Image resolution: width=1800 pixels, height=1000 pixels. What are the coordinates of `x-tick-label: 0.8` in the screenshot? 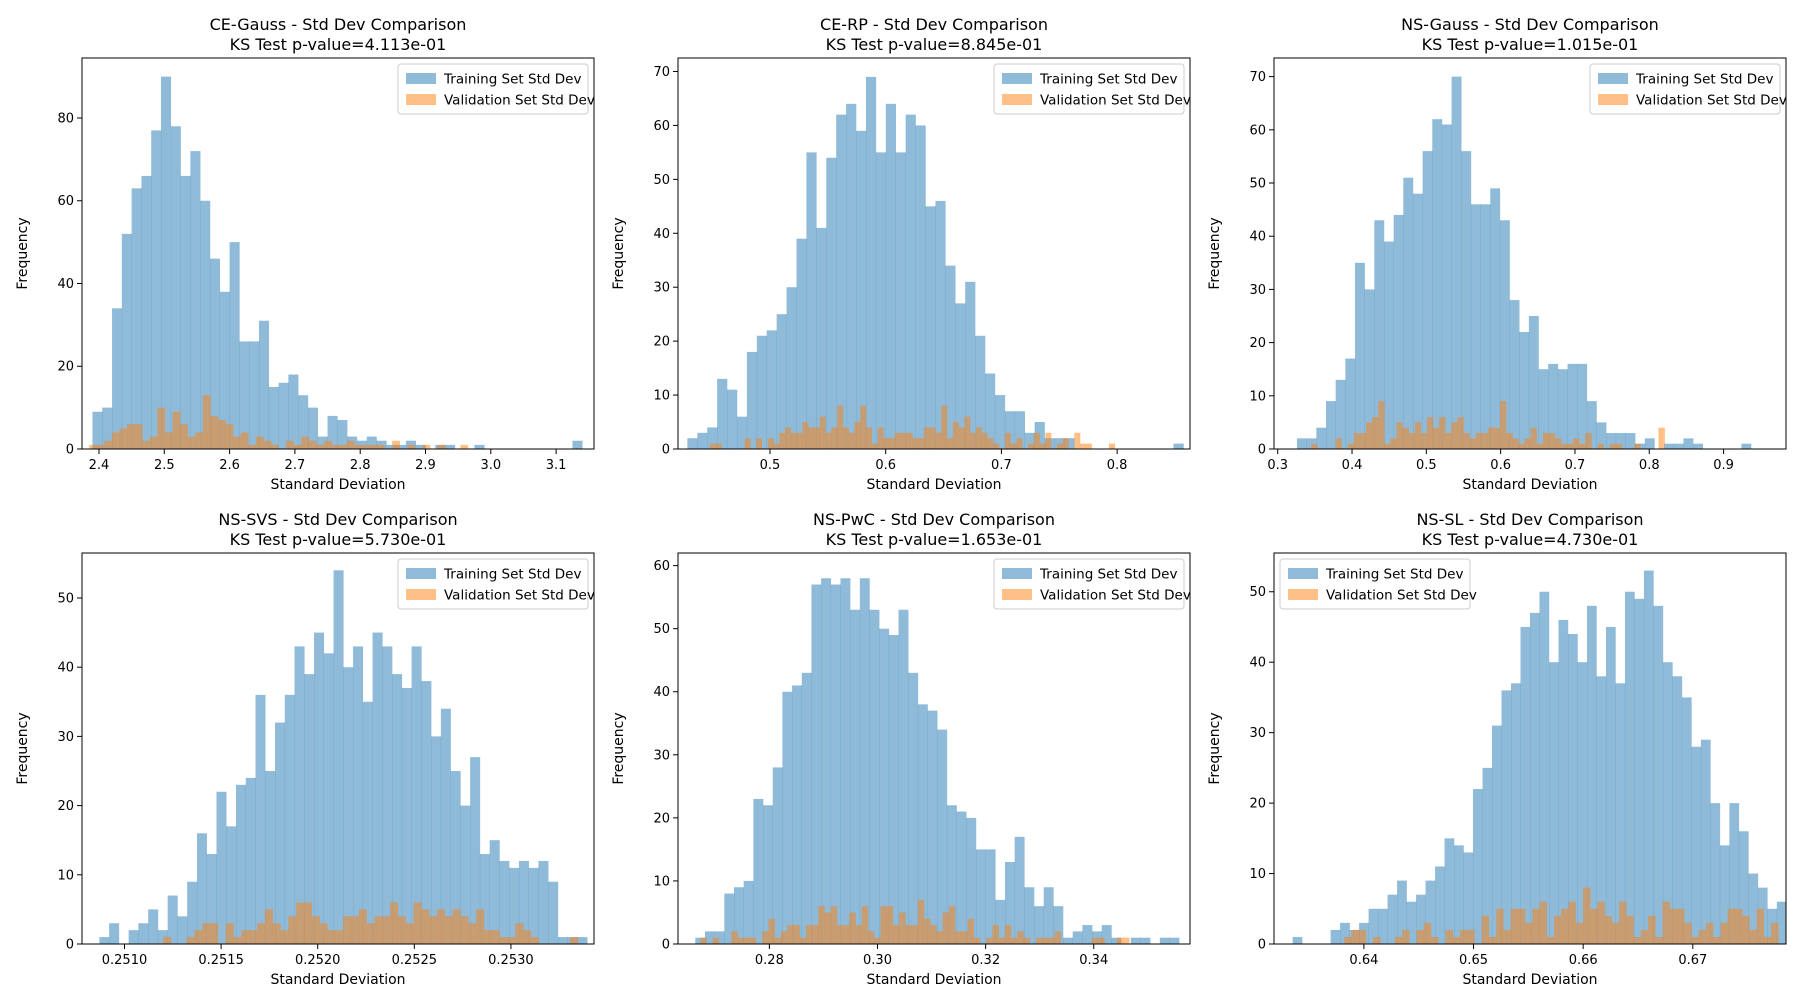 It's located at (1649, 465).